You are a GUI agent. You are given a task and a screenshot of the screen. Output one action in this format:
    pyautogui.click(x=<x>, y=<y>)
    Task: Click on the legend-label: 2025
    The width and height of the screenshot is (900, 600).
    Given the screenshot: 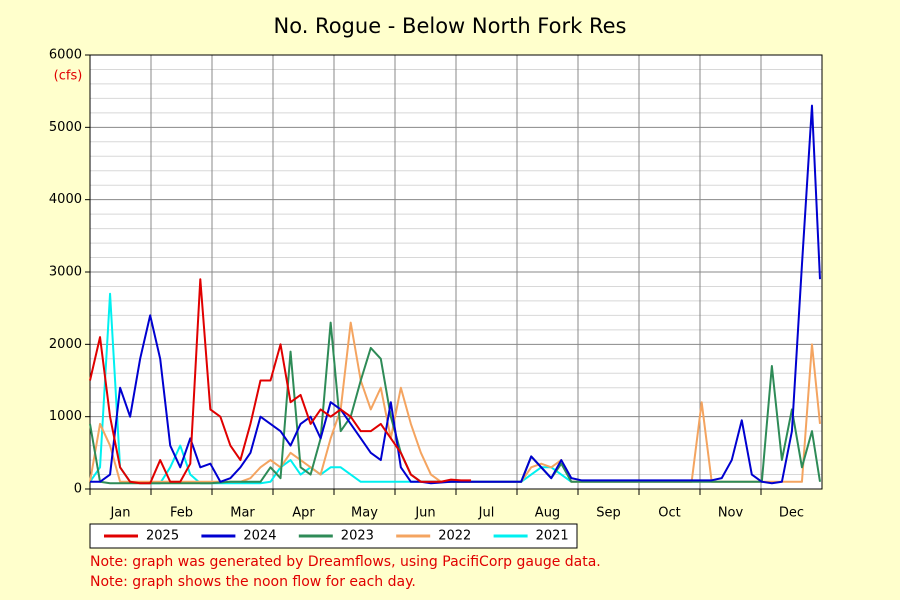 What is the action you would take?
    pyautogui.click(x=162, y=536)
    